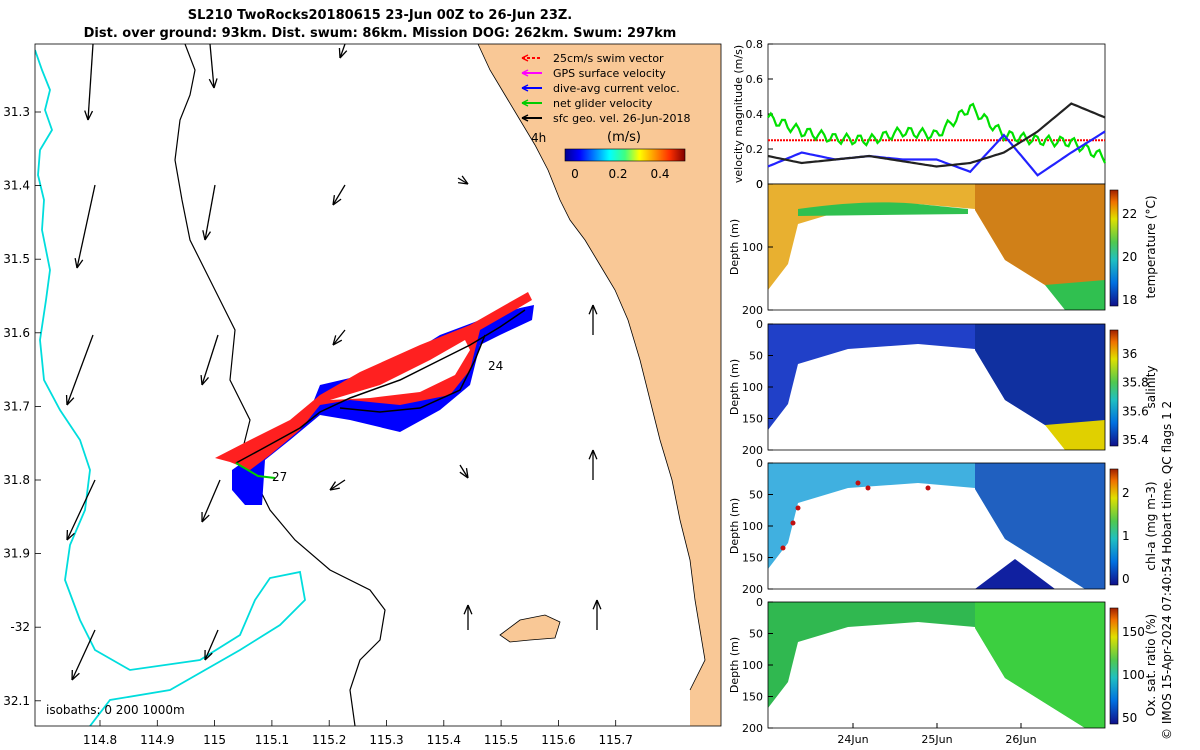  I want to click on lat-tick-label: 31.7, so click(16, 406).